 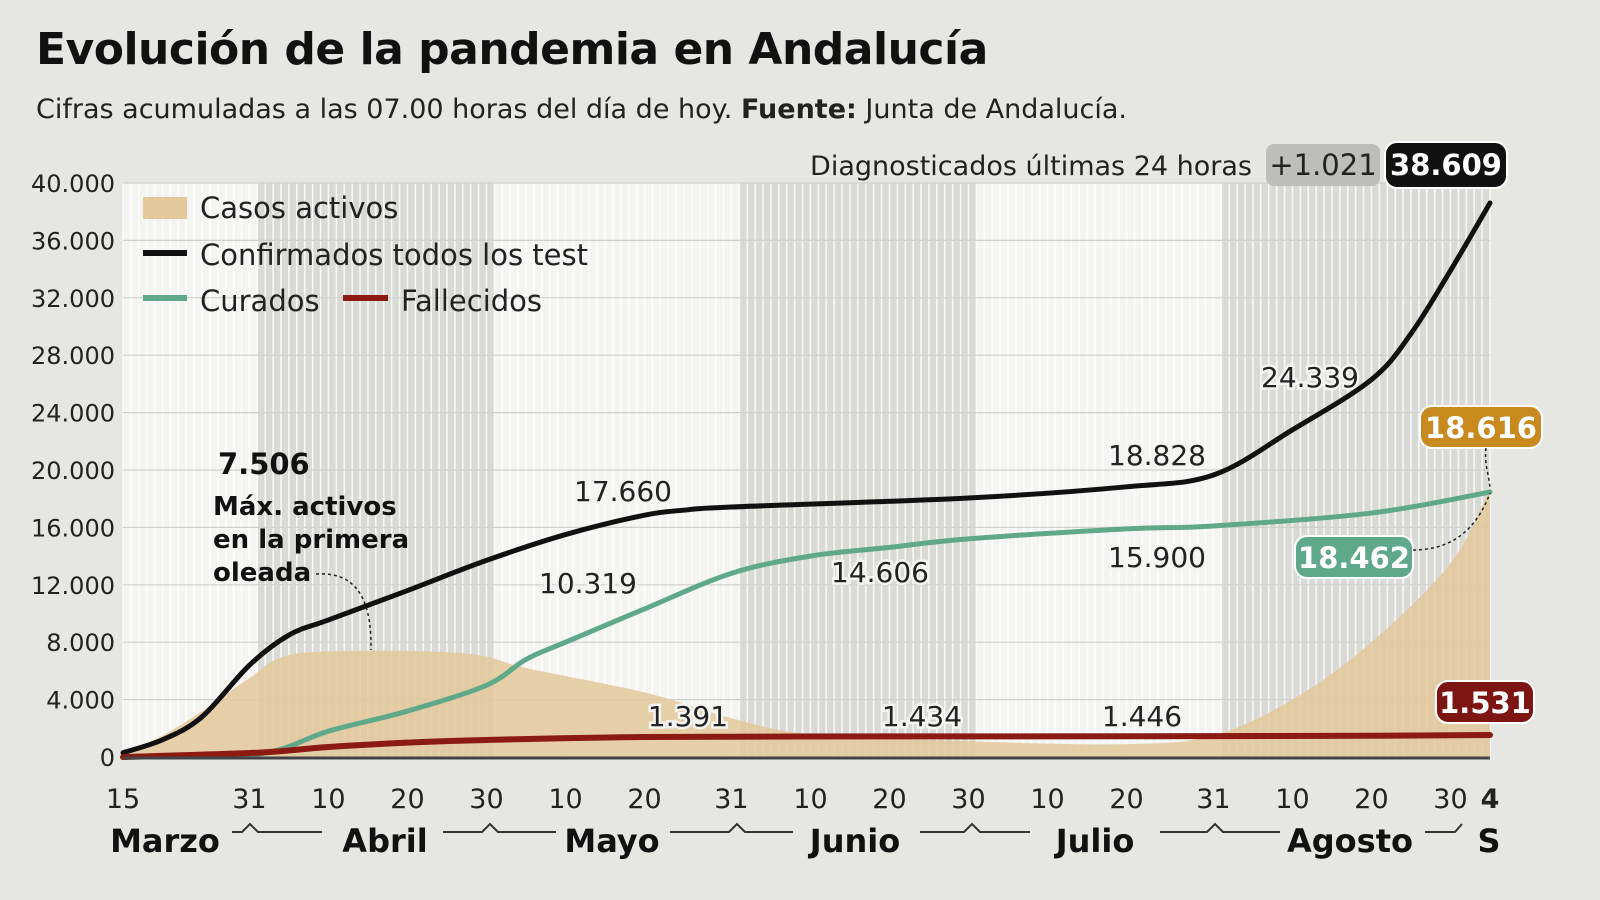 What do you see at coordinates (107, 758) in the screenshot?
I see `y-tick-label: 0` at bounding box center [107, 758].